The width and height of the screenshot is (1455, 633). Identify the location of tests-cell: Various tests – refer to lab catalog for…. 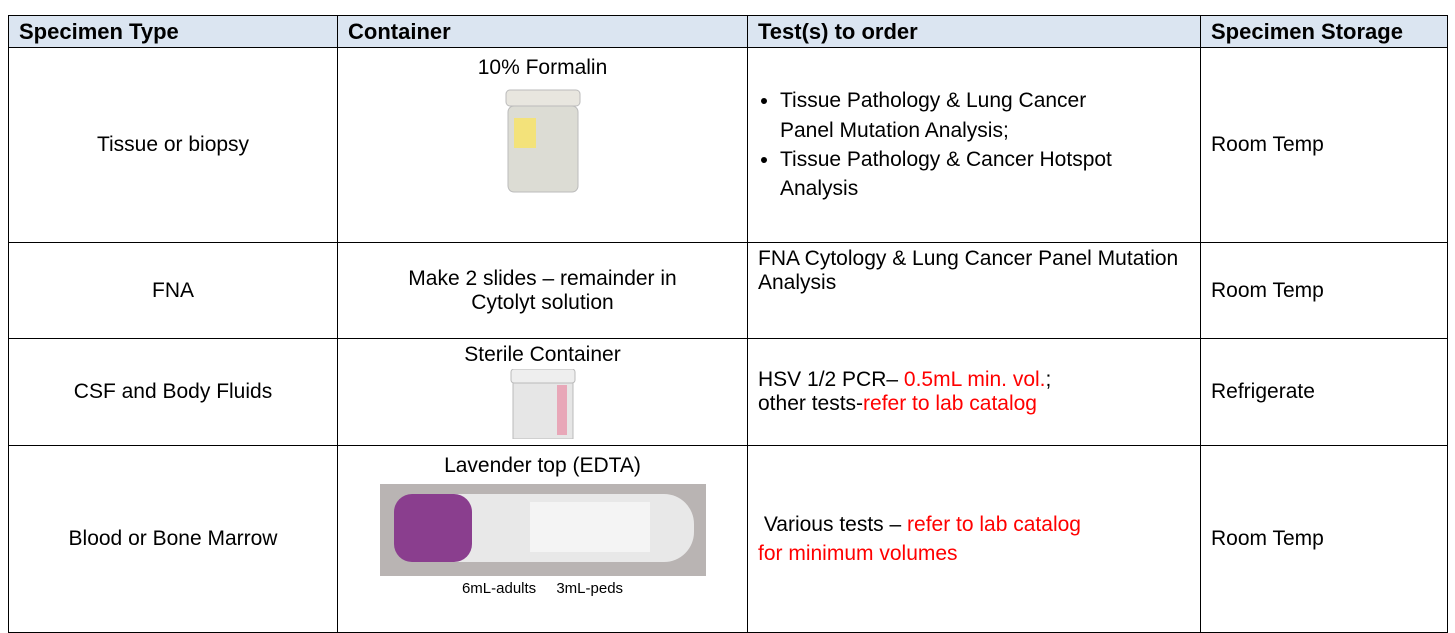
(974, 539).